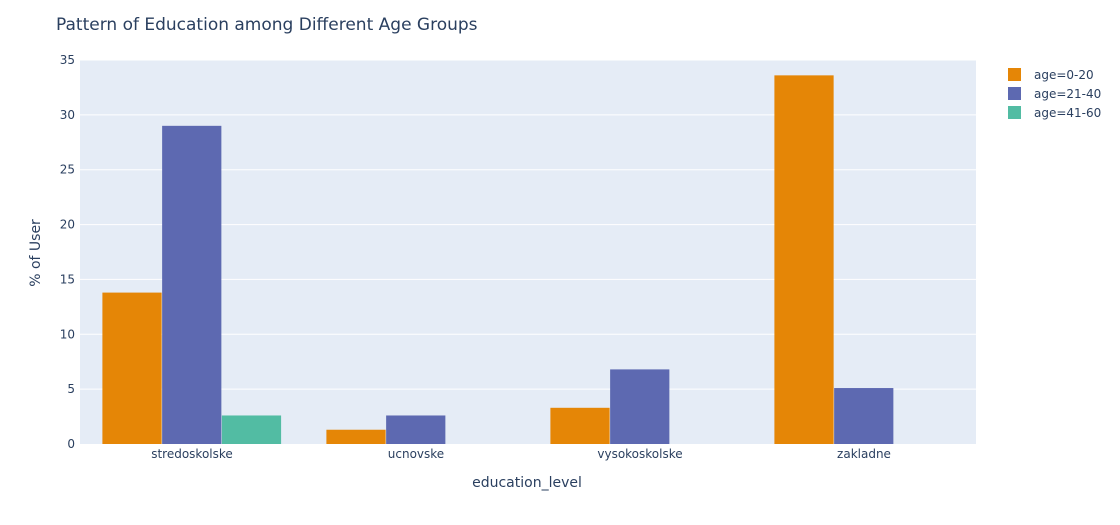 This screenshot has width=1120, height=525. I want to click on legend-item: age=21-40, so click(1054, 94).